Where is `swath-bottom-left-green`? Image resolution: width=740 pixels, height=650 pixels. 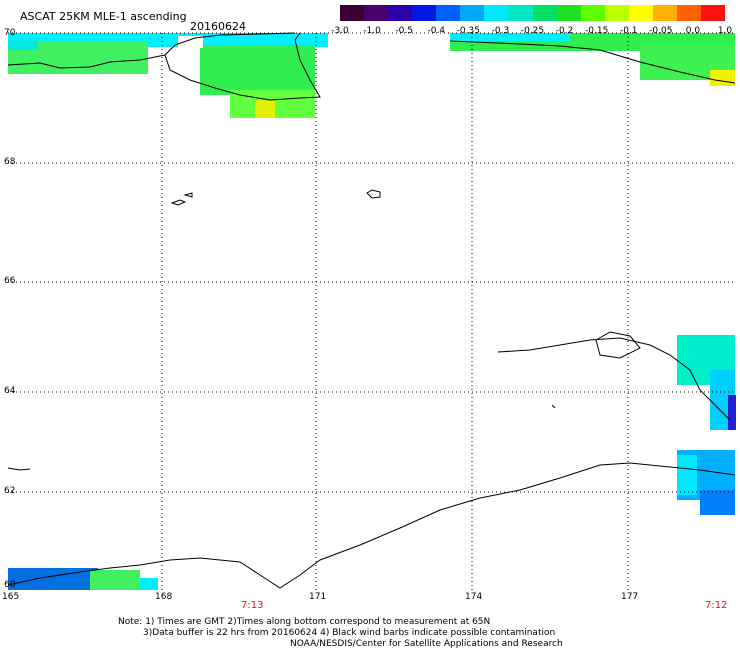
swath-bottom-left-green is located at coordinates (115, 580).